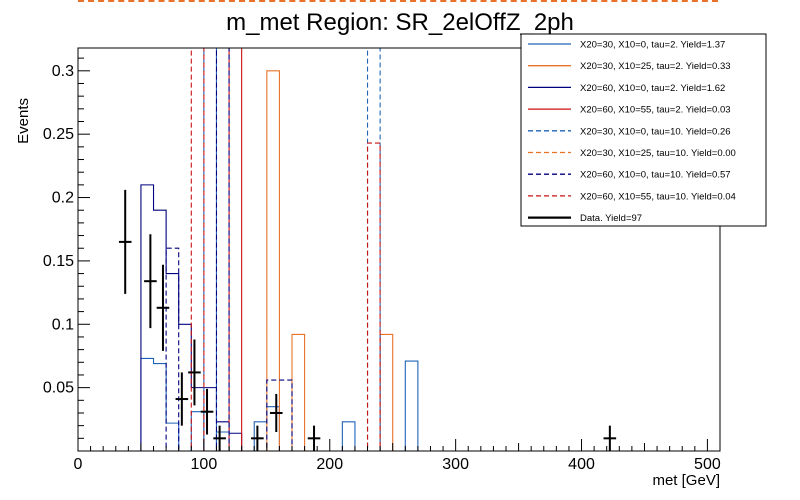 The height and width of the screenshot is (500, 800). I want to click on legend-label-6: X20=30, X10=25, tau=10. Yield=0.00, so click(658, 153).